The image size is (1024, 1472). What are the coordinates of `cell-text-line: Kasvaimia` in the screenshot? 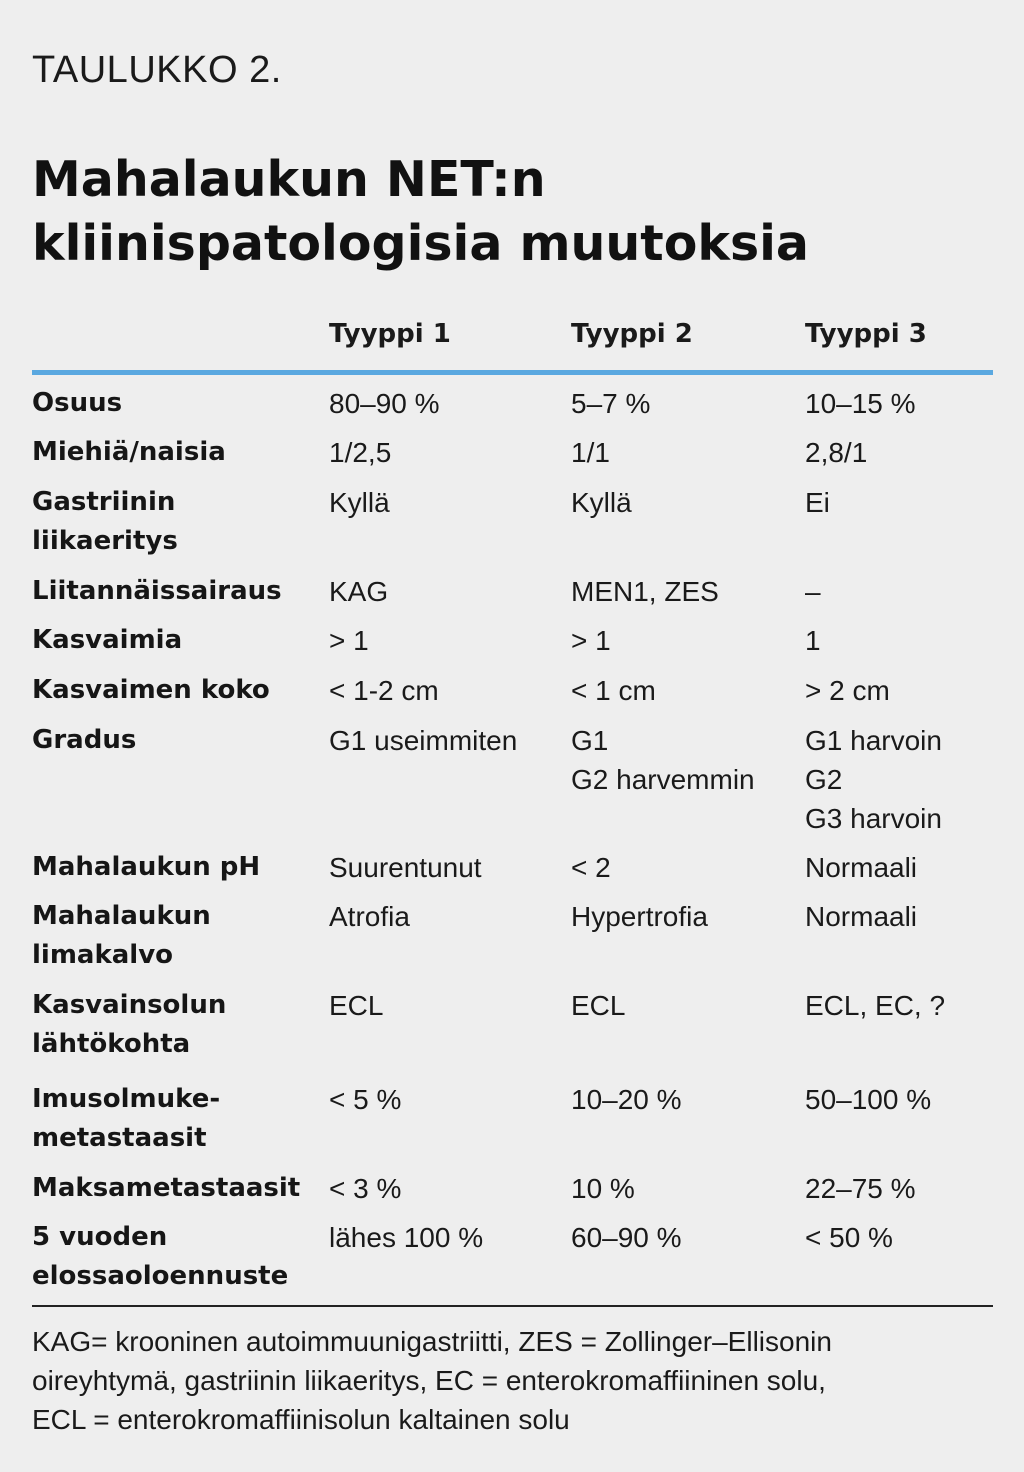 It's located at (107, 640).